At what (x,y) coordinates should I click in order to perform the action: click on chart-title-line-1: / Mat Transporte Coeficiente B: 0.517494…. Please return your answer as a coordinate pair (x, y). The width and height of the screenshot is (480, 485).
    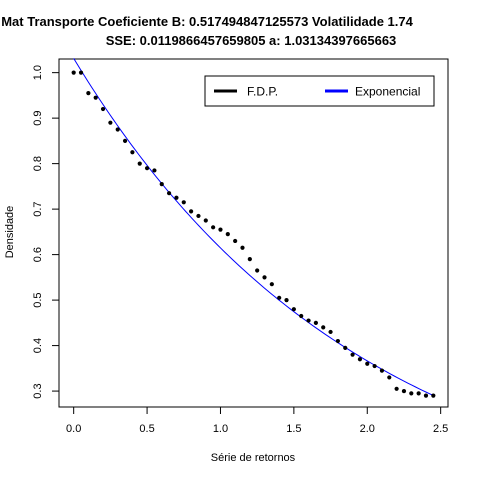
    Looking at the image, I should click on (207, 21).